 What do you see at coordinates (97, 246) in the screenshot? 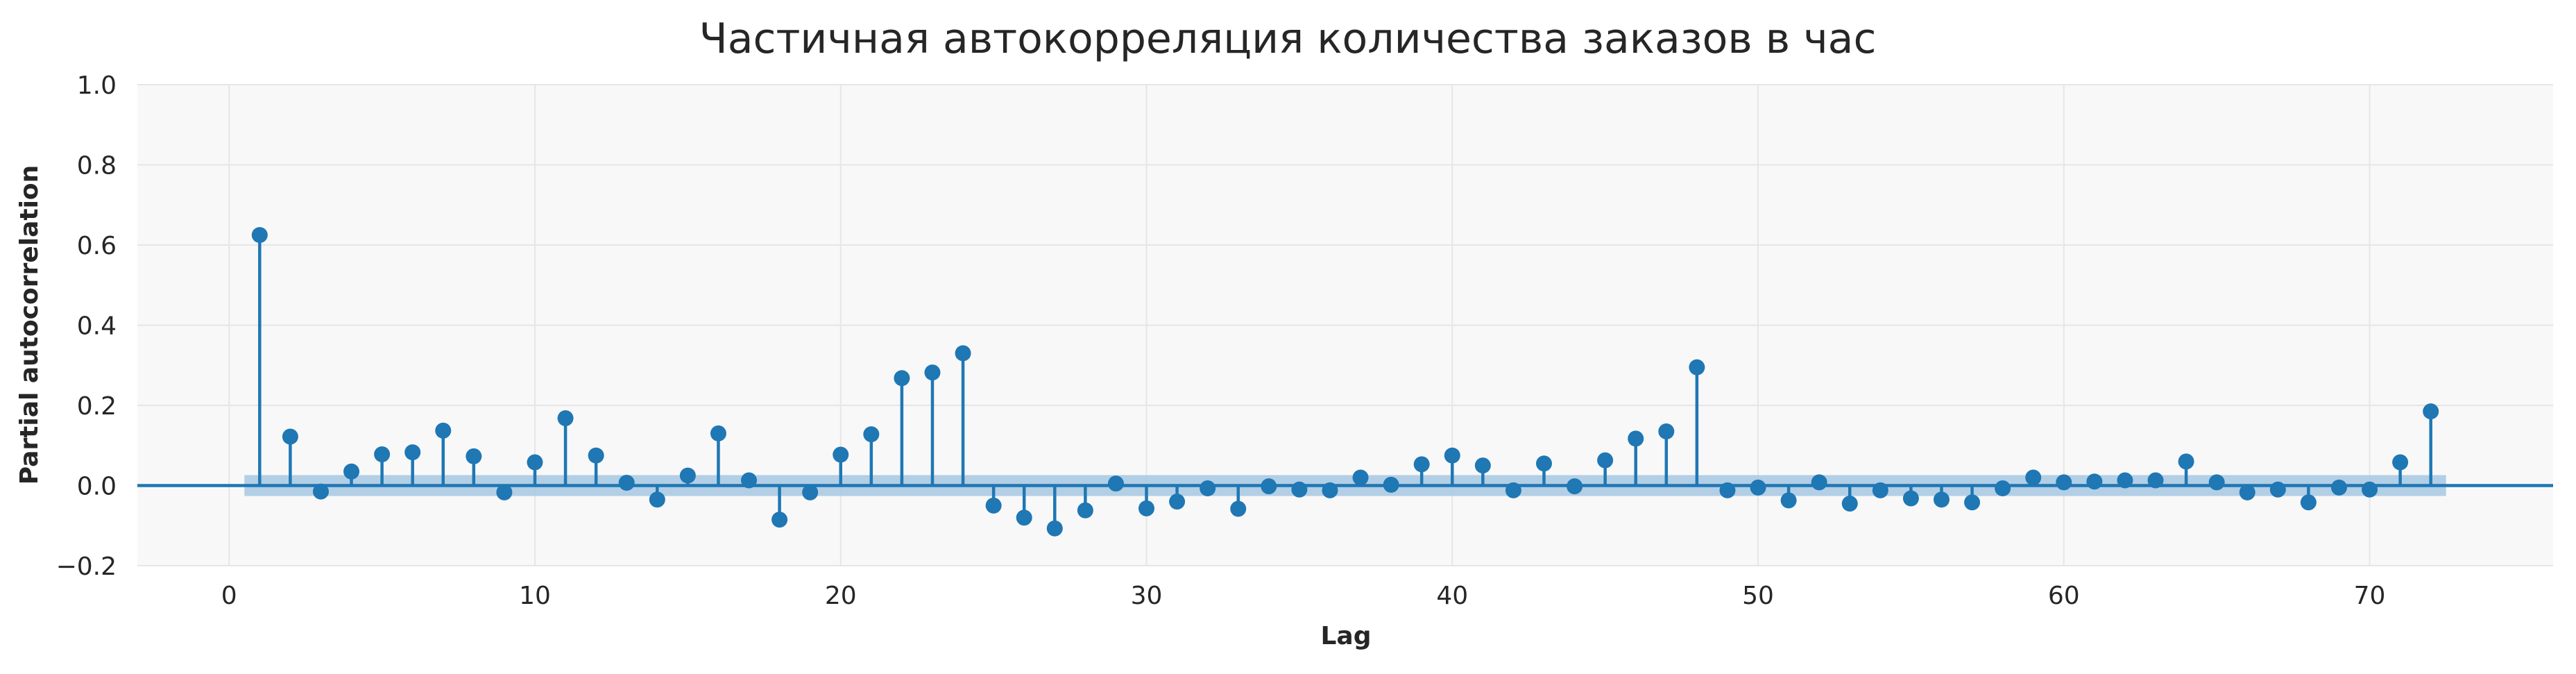
I see `y-tick-label: 0.6` at bounding box center [97, 246].